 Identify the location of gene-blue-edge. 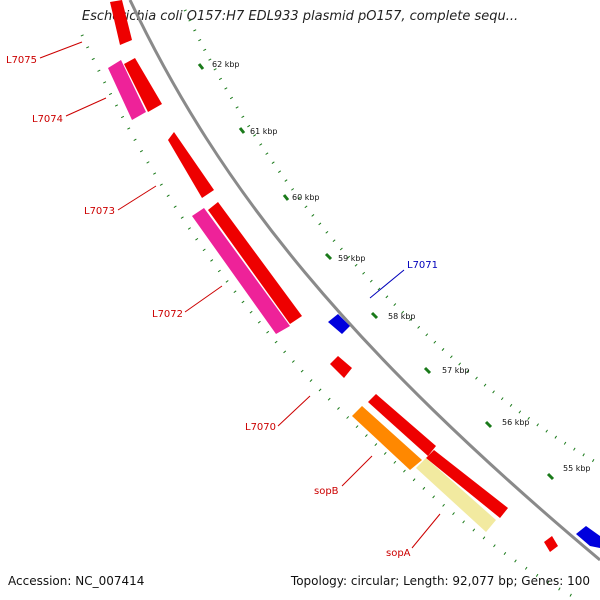
(588, 537).